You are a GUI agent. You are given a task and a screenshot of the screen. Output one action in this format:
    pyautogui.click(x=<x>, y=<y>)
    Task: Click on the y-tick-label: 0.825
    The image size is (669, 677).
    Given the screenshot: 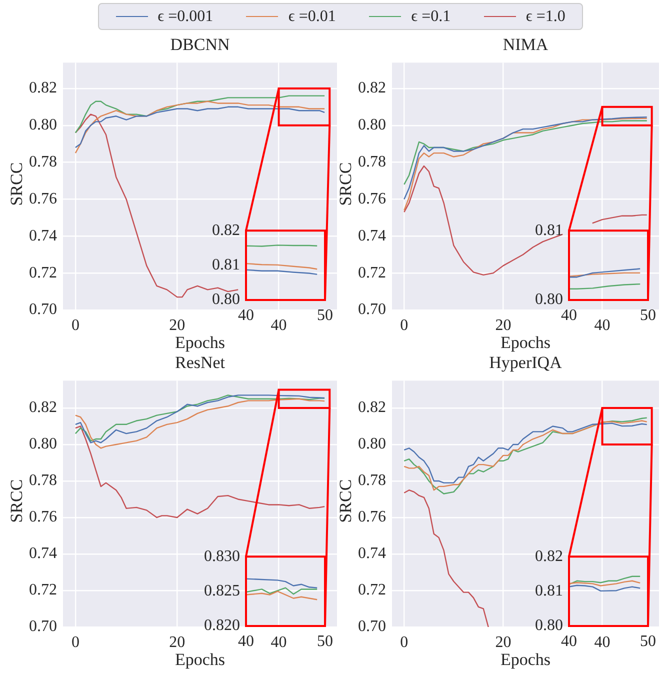 What is the action you would take?
    pyautogui.click(x=222, y=591)
    